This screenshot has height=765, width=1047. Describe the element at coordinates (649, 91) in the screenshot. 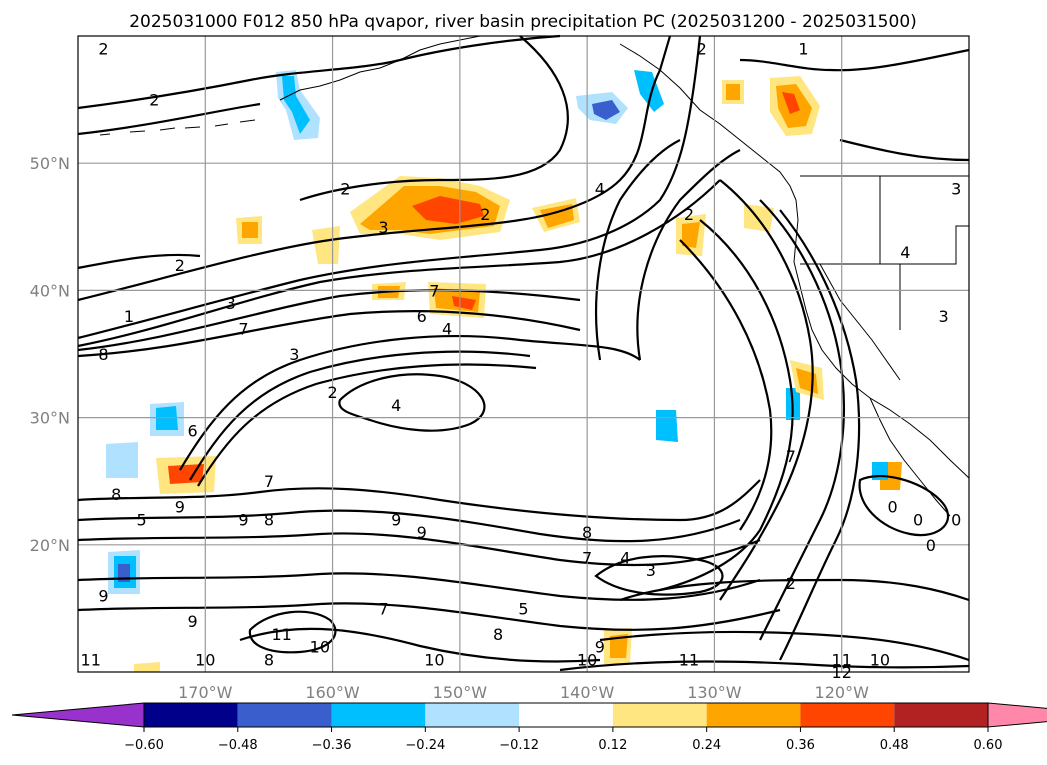

I see `shade-coast-blue` at that location.